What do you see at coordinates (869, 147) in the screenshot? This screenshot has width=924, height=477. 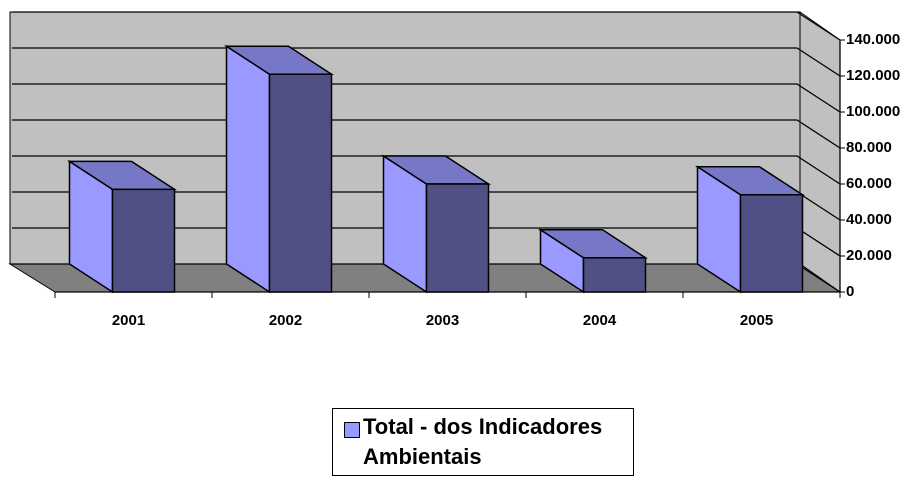 I see `y-tick-label: 80.000` at bounding box center [869, 147].